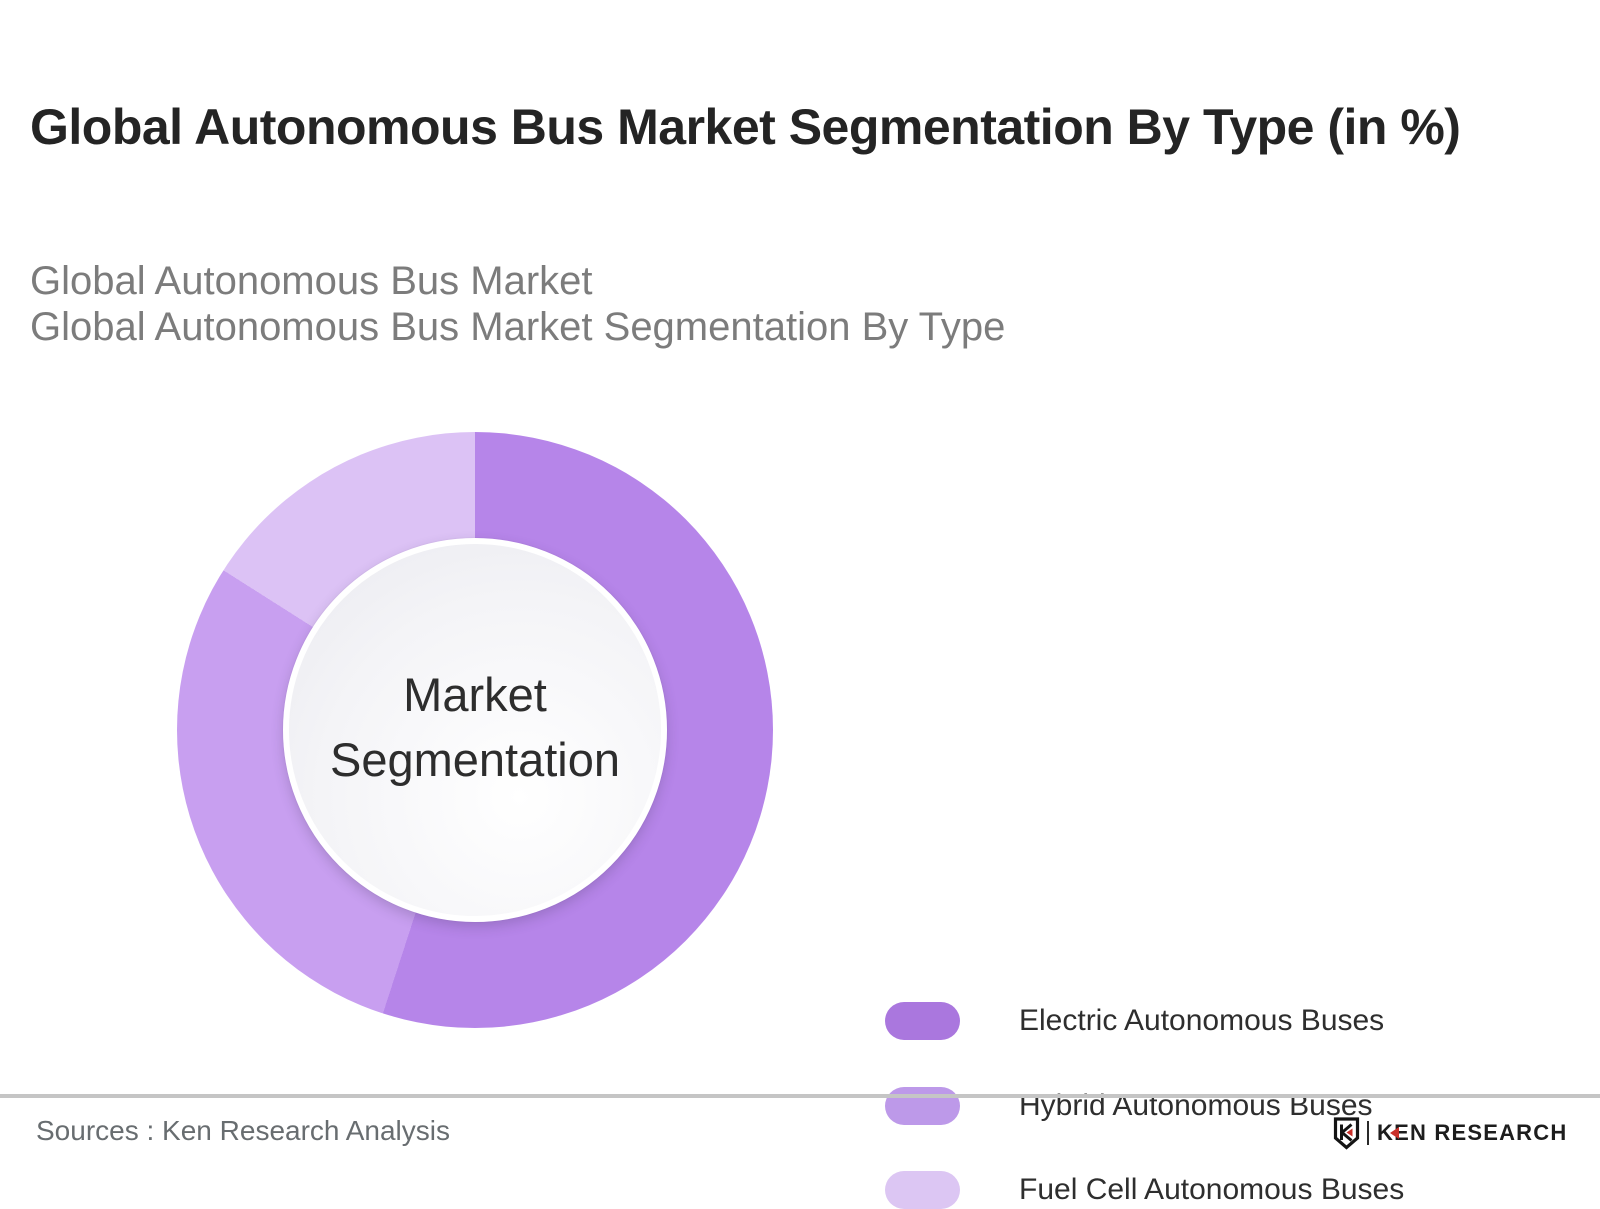 The width and height of the screenshot is (1600, 1209). What do you see at coordinates (475, 694) in the screenshot?
I see `center-label-line-1: Market` at bounding box center [475, 694].